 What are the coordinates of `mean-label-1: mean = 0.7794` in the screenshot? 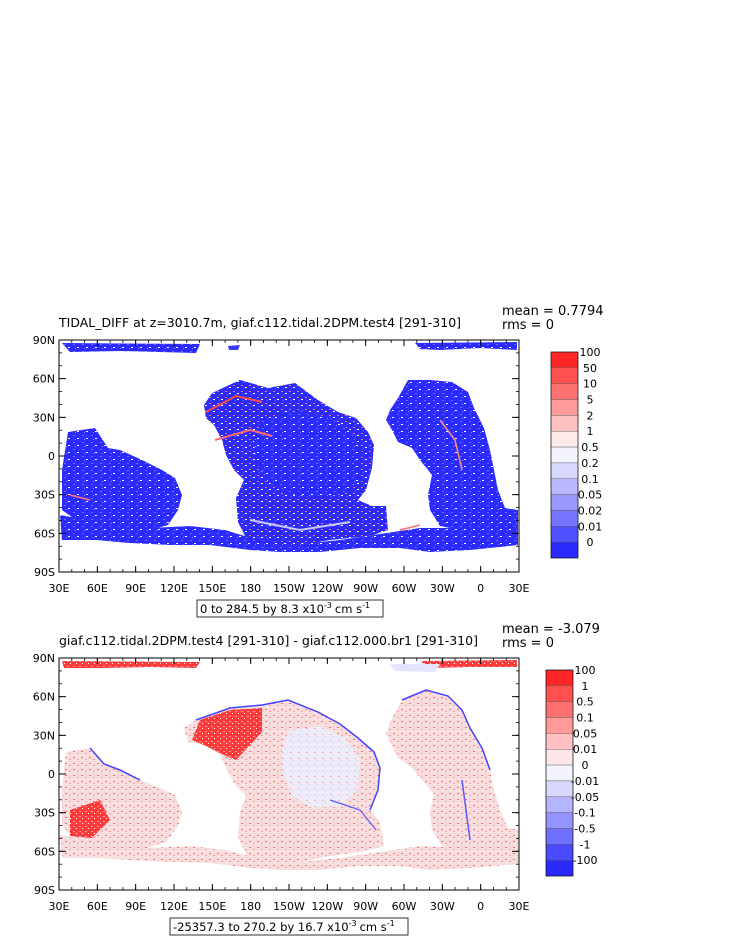 It's located at (553, 311).